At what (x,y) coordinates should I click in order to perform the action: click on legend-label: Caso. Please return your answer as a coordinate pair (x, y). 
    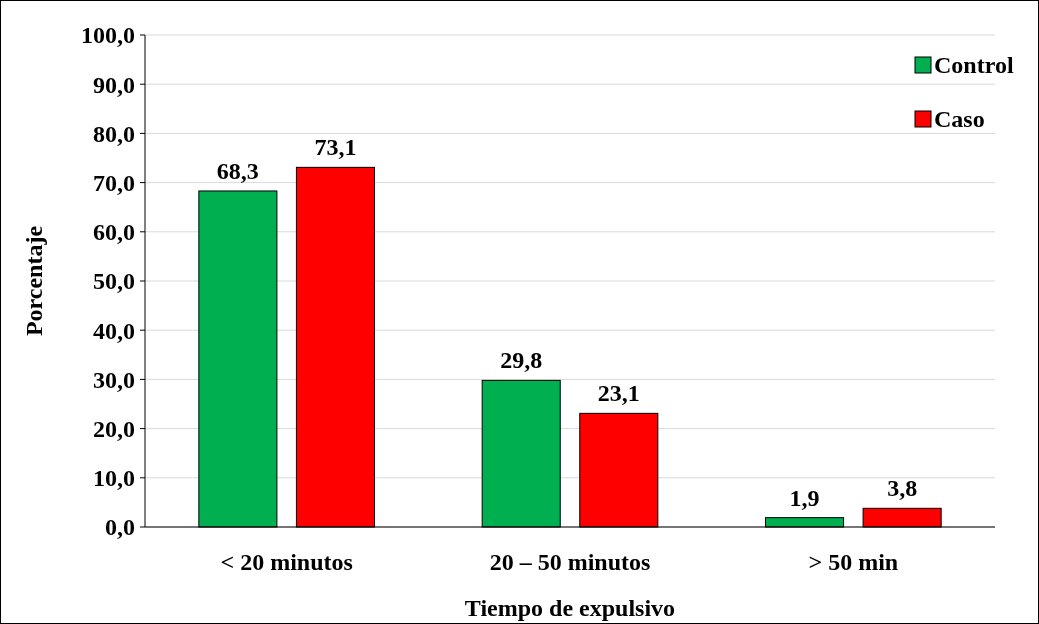
    Looking at the image, I should click on (959, 119).